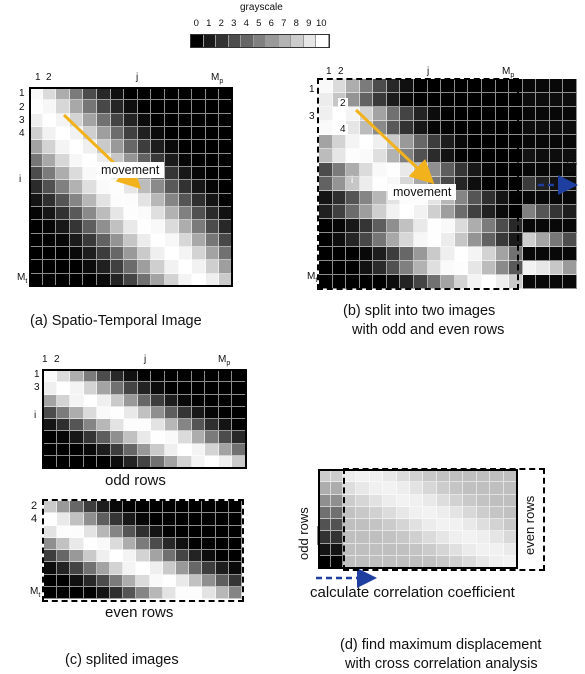 This screenshot has height=674, width=585. I want to click on odd-rows-grid, so click(144, 419).